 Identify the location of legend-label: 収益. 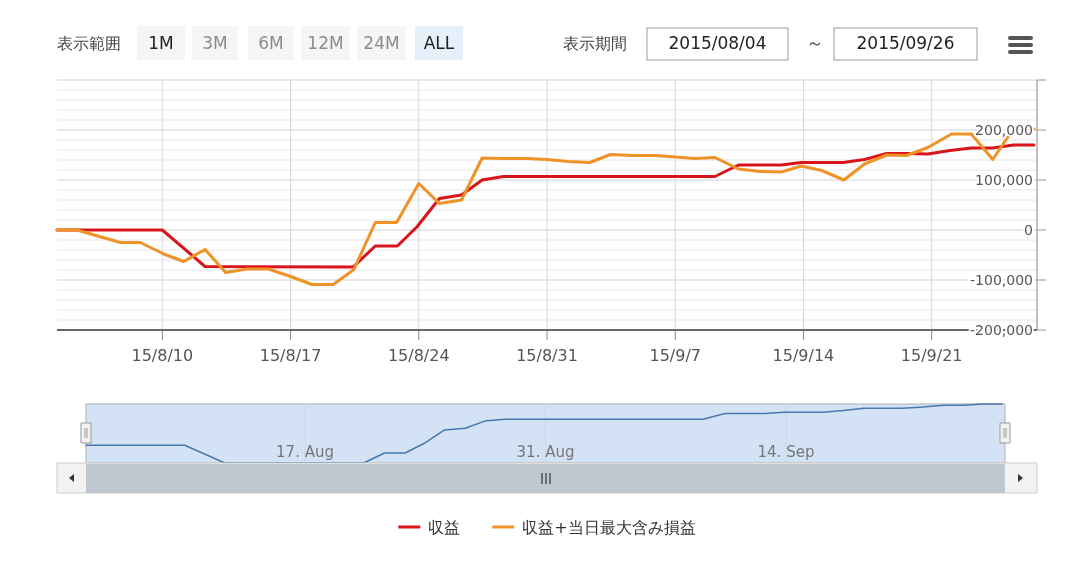
(444, 527).